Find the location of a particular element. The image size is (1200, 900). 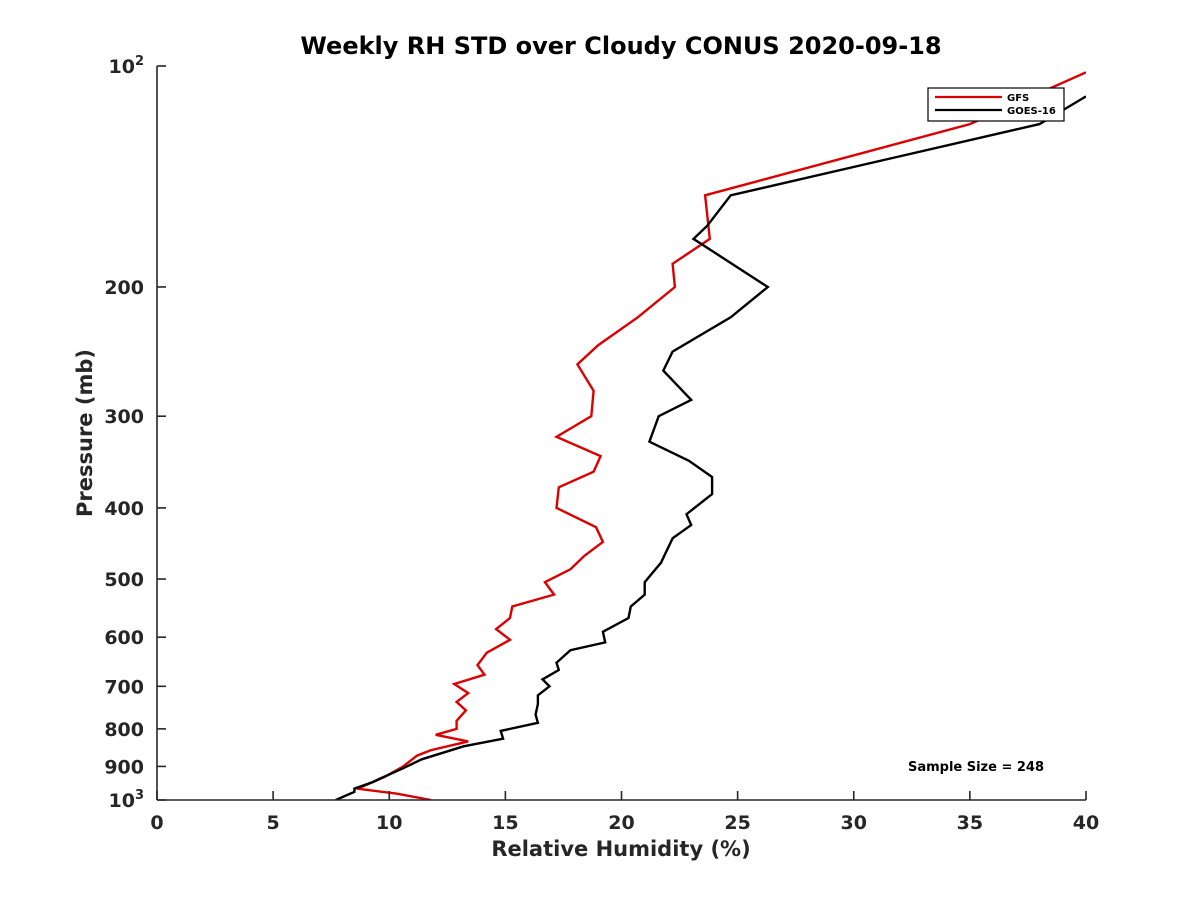

x-axis-ticks: 0 5 10 15 20 25 30 35 40 is located at coordinates (624, 812).